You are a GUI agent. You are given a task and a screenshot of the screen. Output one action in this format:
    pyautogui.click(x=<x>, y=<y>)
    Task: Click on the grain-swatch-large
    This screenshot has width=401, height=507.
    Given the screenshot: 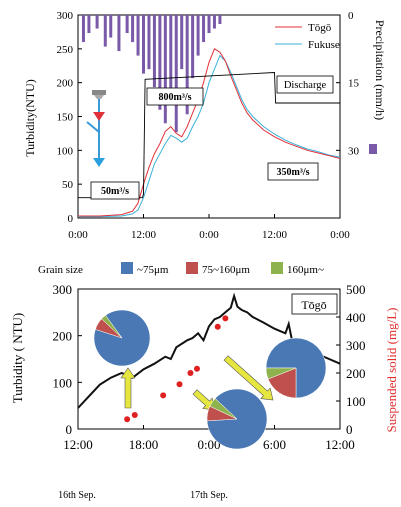 What is the action you would take?
    pyautogui.click(x=277, y=268)
    